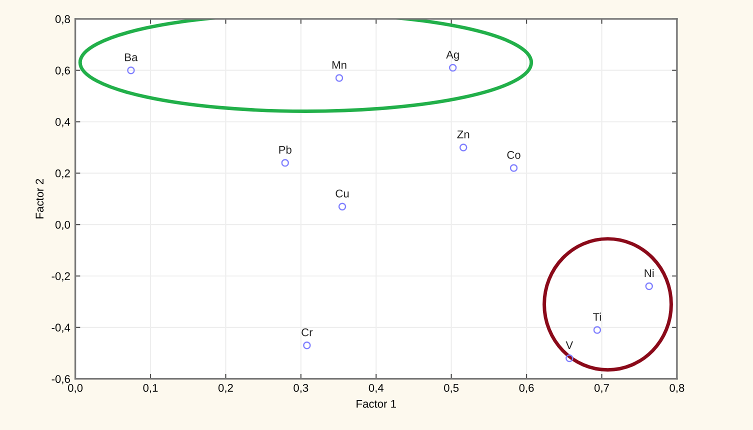 This screenshot has width=753, height=430. What do you see at coordinates (342, 194) in the screenshot?
I see `annotation: Cu` at bounding box center [342, 194].